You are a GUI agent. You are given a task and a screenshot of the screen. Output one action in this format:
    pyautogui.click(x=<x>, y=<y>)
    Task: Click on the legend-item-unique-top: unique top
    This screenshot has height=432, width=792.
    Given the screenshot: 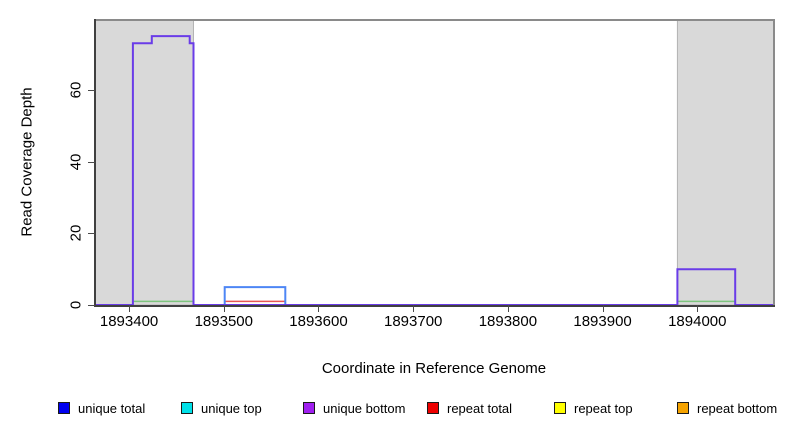 What is the action you would take?
    pyautogui.click(x=221, y=408)
    